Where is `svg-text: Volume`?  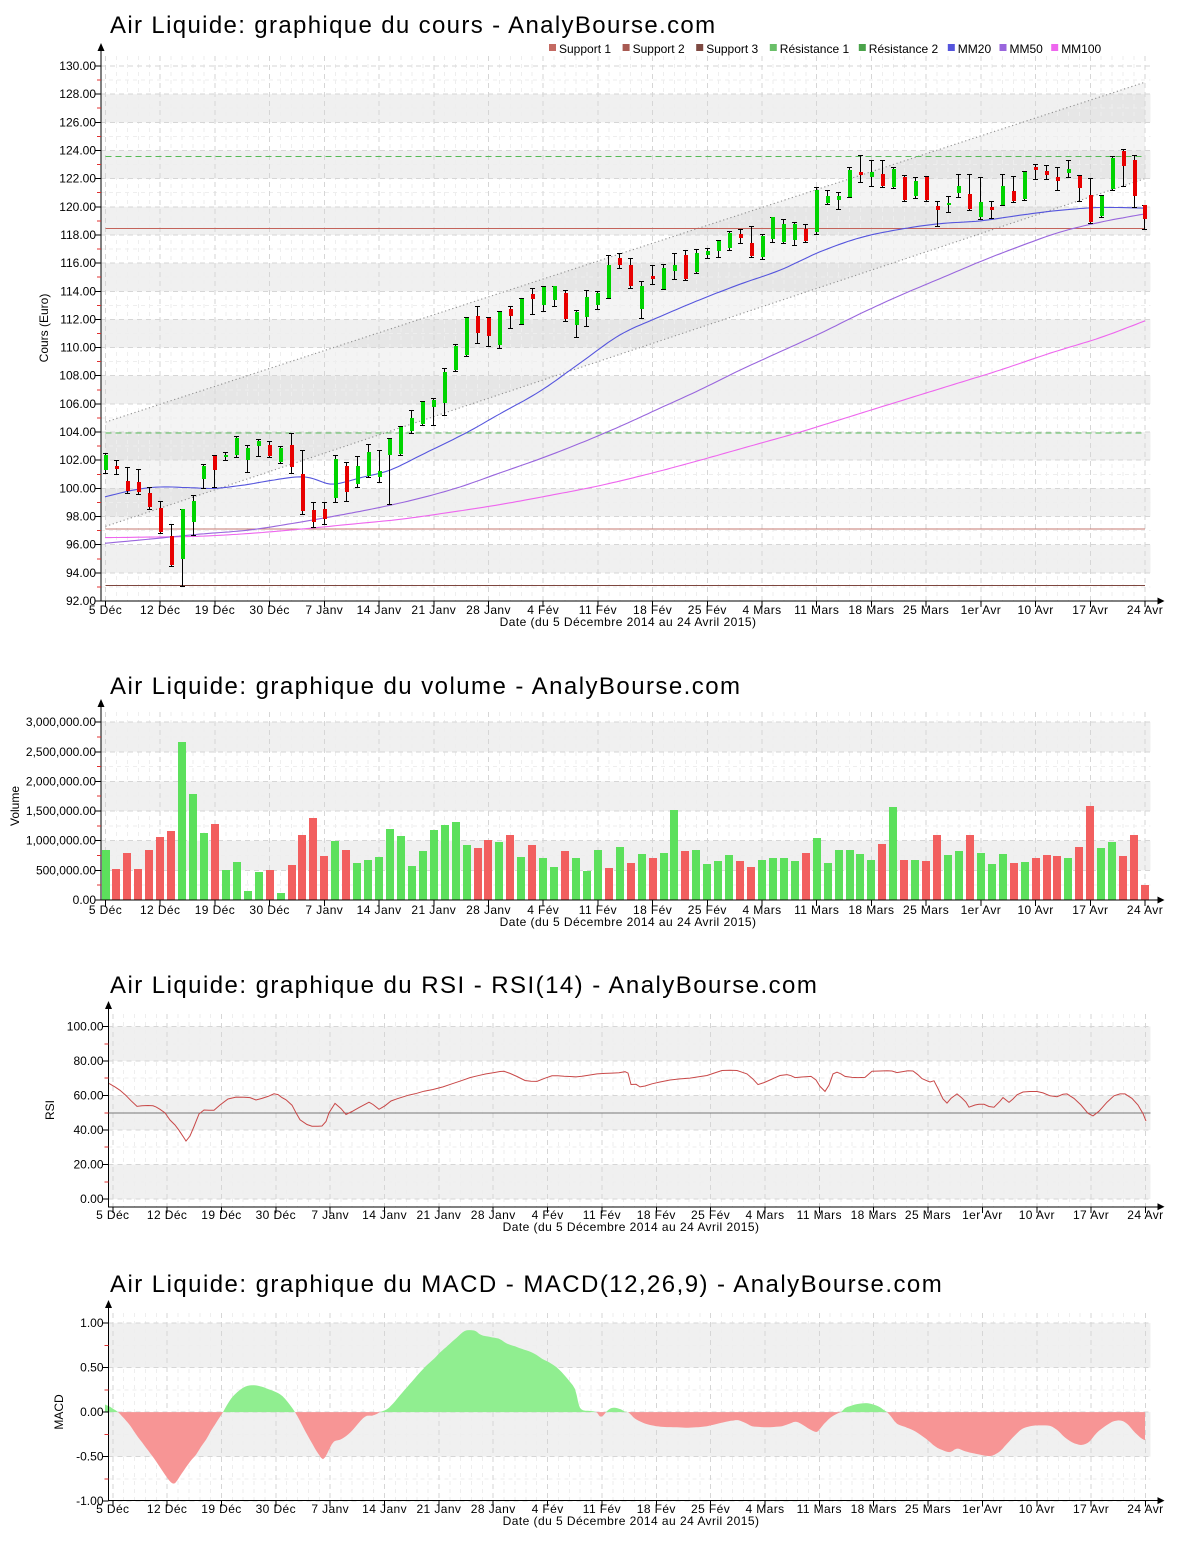
svg-text: Volume is located at coordinates (15, 806).